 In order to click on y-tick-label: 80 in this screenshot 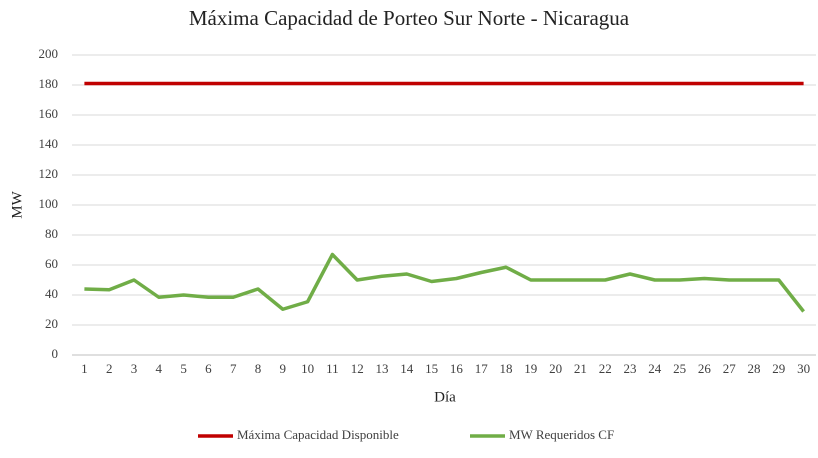, I will do `click(51, 233)`.